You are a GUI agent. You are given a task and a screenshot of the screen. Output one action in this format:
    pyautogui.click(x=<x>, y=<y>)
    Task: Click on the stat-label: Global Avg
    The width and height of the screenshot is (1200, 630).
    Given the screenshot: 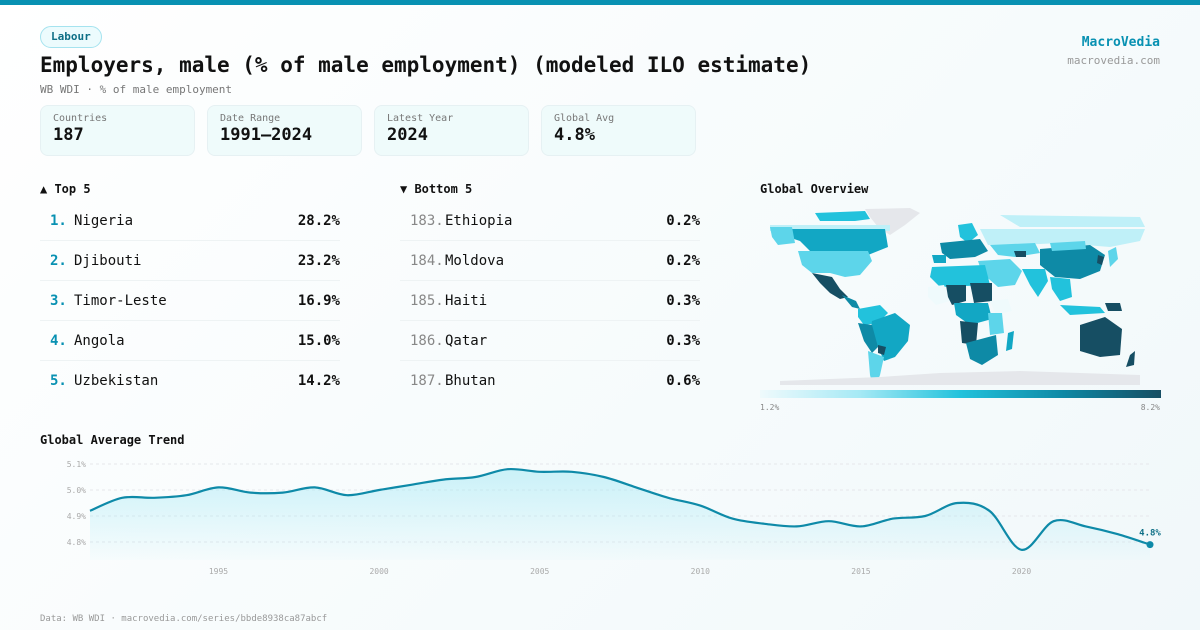 What is the action you would take?
    pyautogui.click(x=584, y=118)
    